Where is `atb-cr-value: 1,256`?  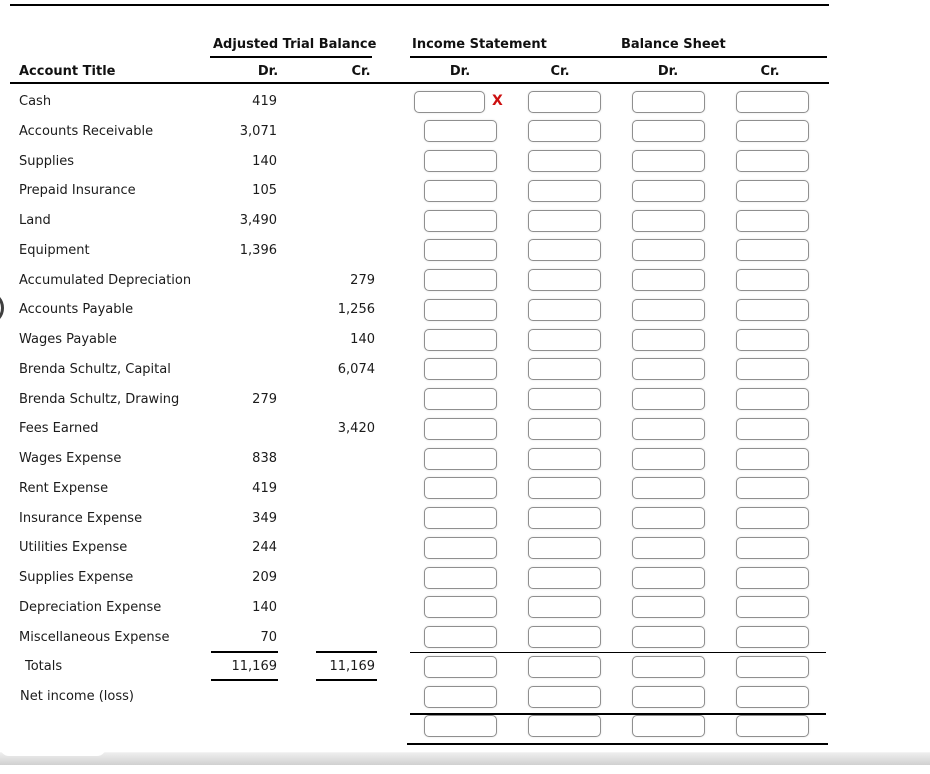
atb-cr-value: 1,256 is located at coordinates (356, 310).